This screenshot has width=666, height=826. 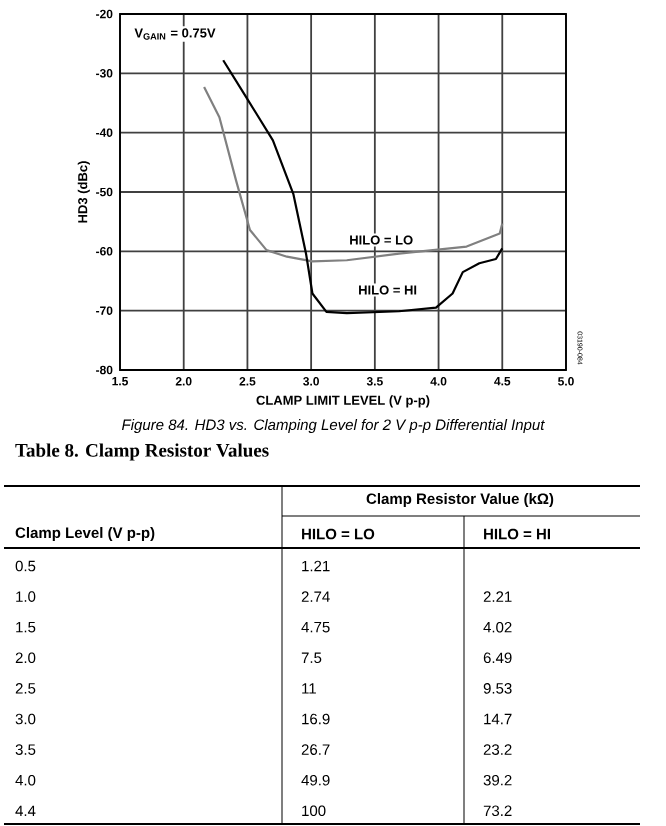 I want to click on text: Table 8. Clamp Resistor Values, so click(x=142, y=452).